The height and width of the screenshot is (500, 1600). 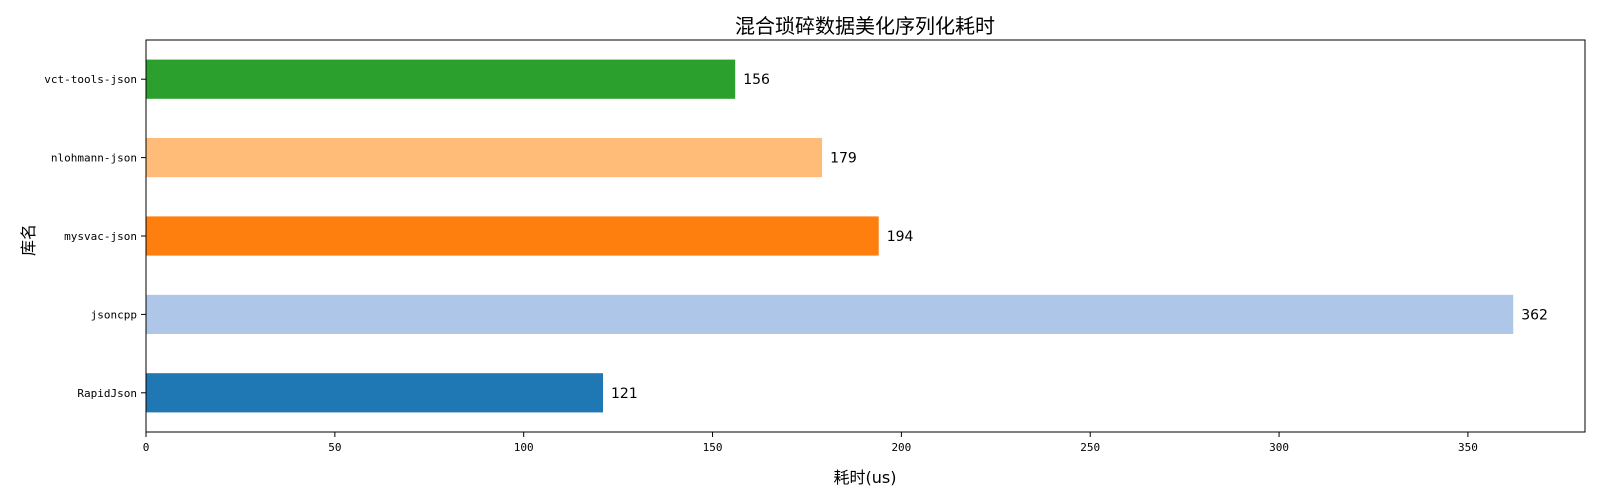 What do you see at coordinates (114, 314) in the screenshot?
I see `y-tick-label: jsoncpp` at bounding box center [114, 314].